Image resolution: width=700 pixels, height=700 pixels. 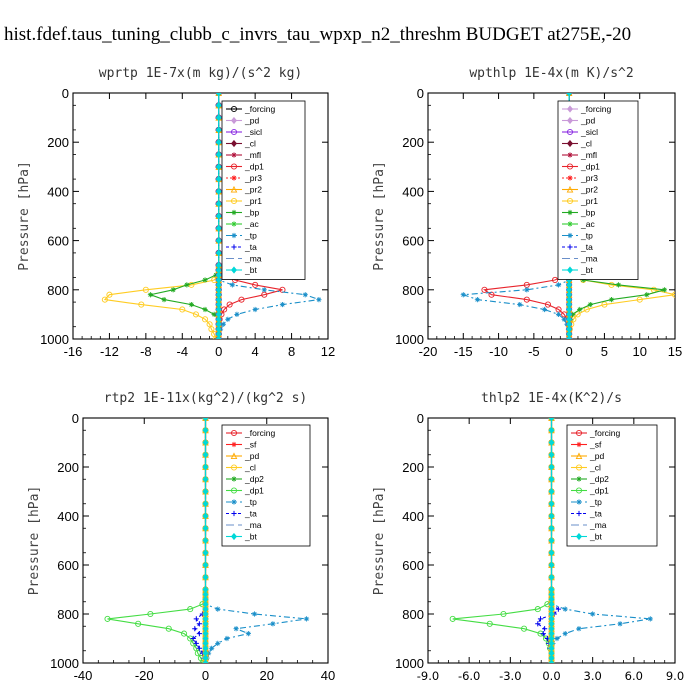 What do you see at coordinates (250, 514) in the screenshot?
I see `legend-label: _ta` at bounding box center [250, 514].